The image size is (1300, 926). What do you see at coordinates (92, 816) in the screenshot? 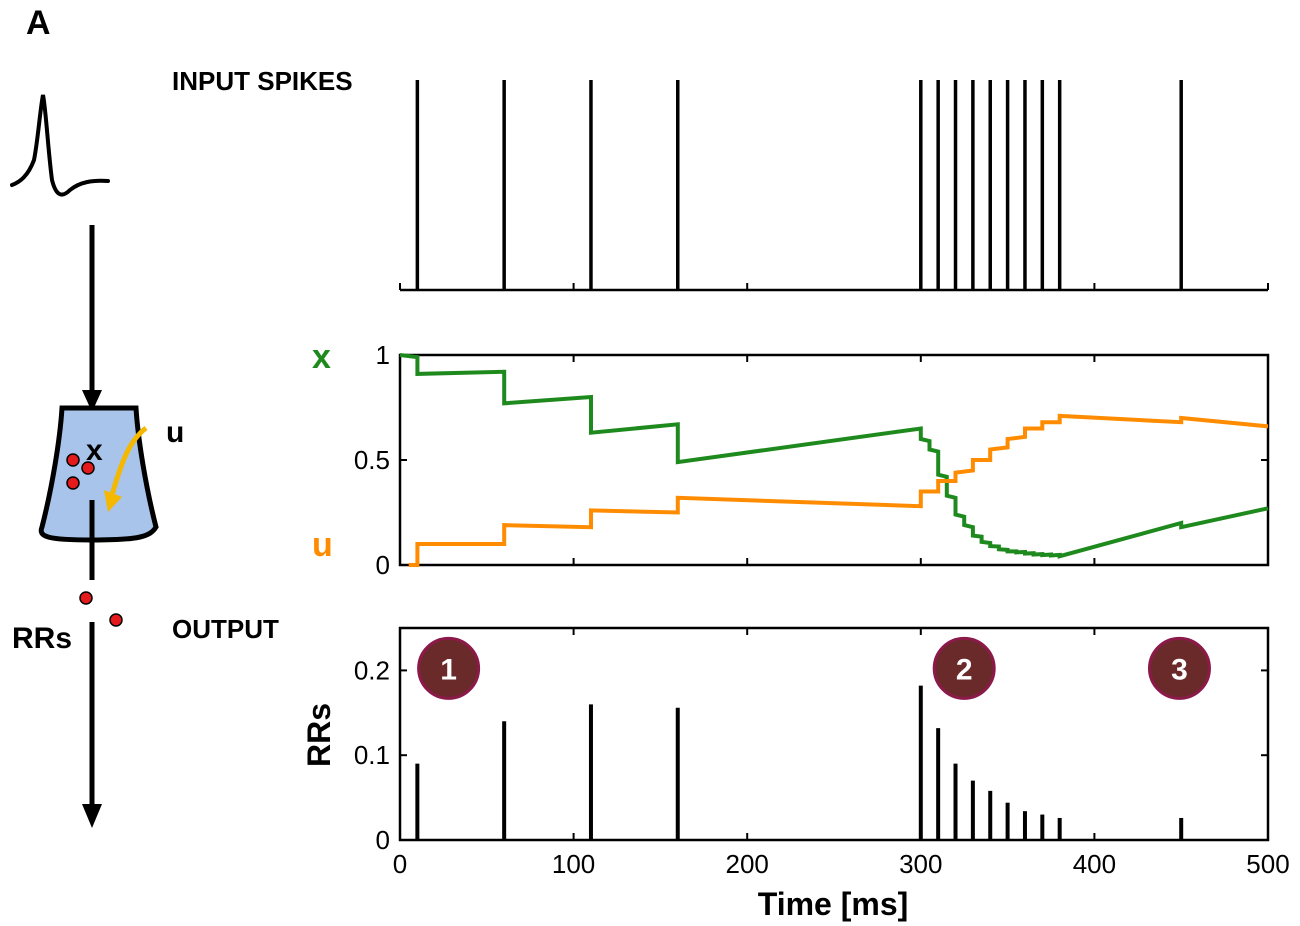
I see `output-arrow-head-icon` at bounding box center [92, 816].